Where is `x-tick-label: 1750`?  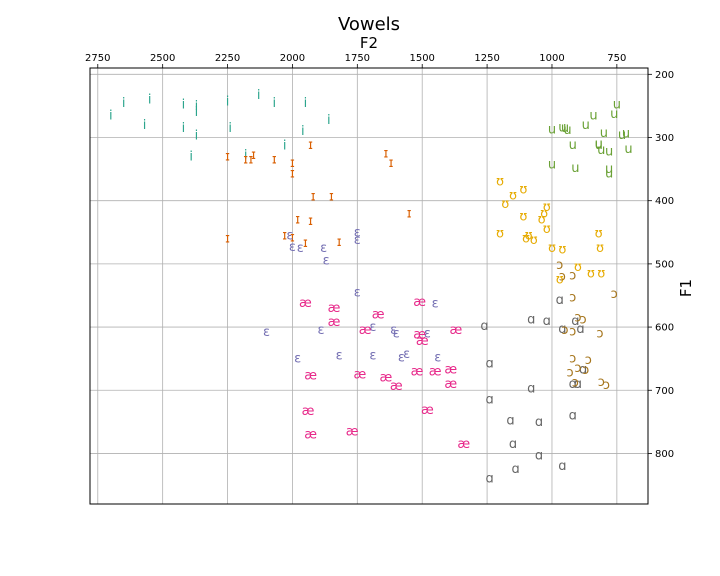 x-tick-label: 1750 is located at coordinates (357, 58).